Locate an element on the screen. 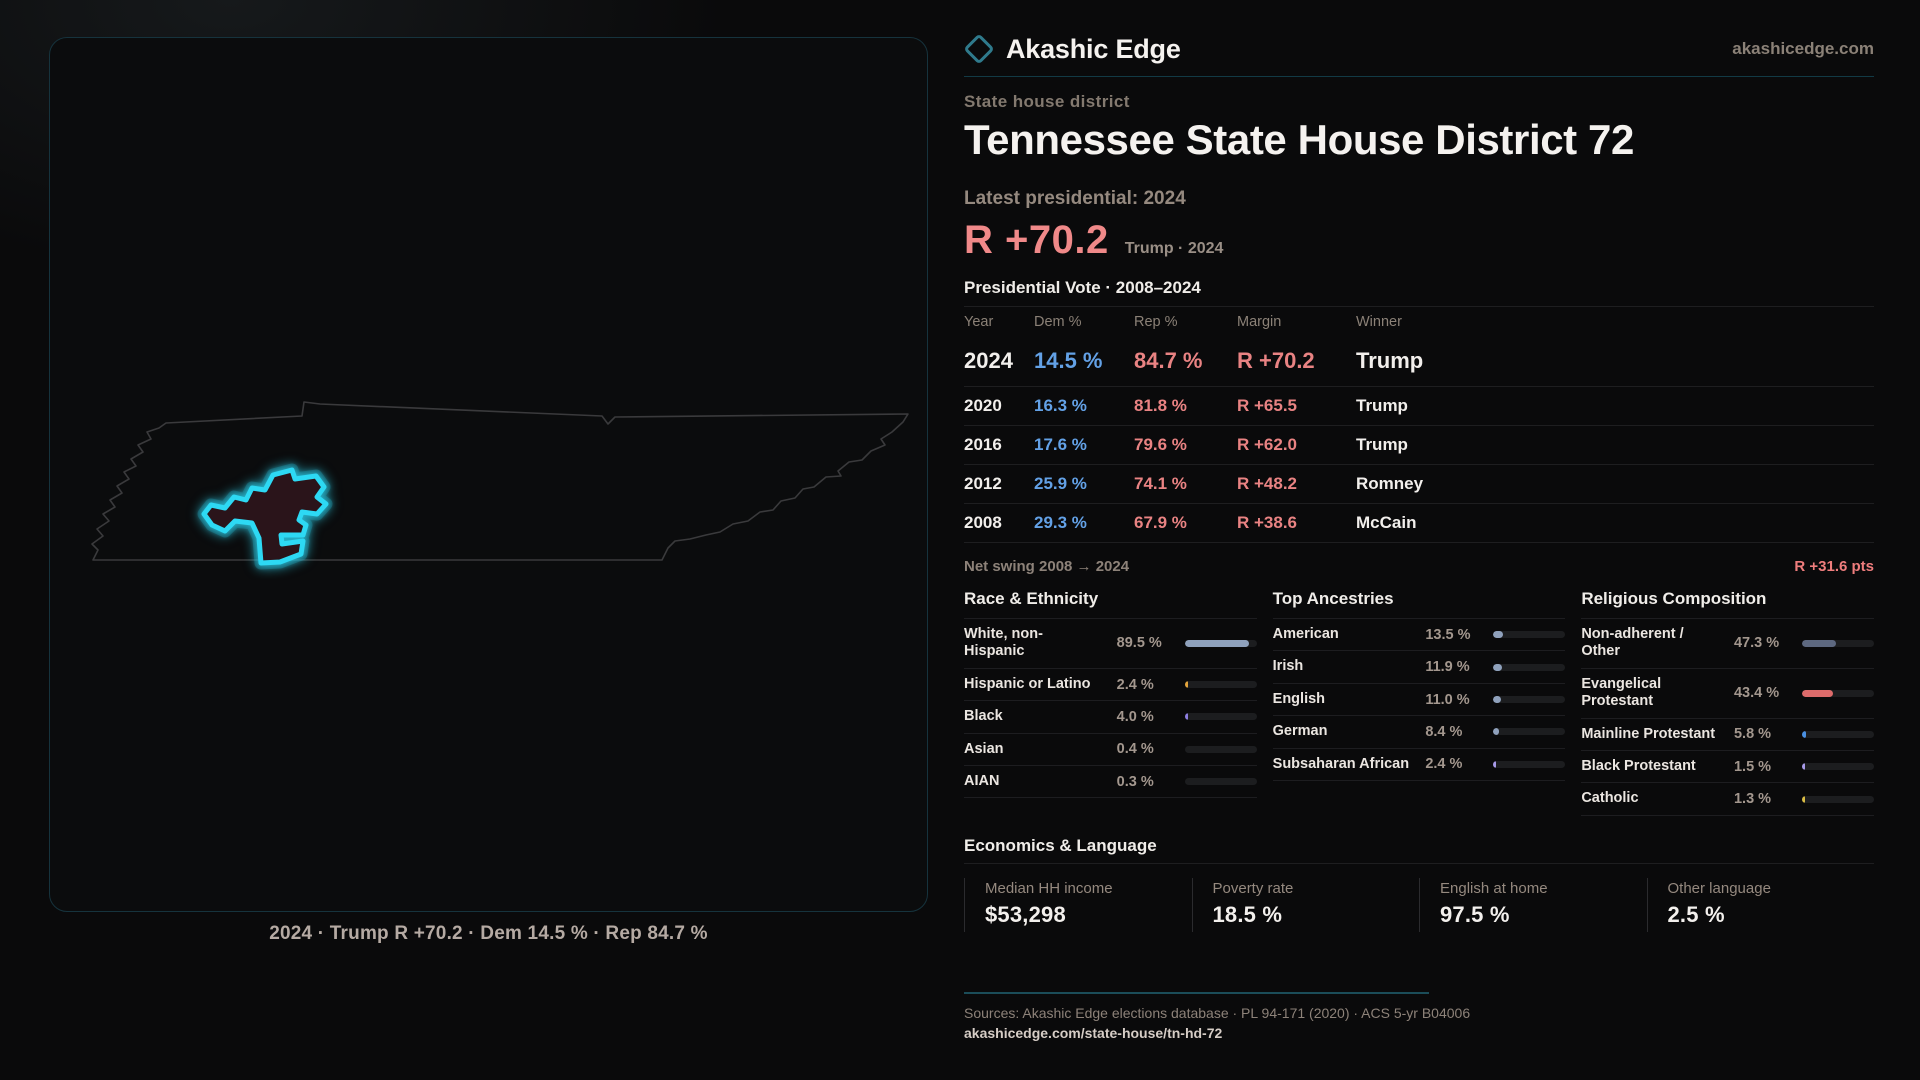 The image size is (1920, 1080). hero-margin-row: R +70.2 Trump · 2024 is located at coordinates (1419, 241).